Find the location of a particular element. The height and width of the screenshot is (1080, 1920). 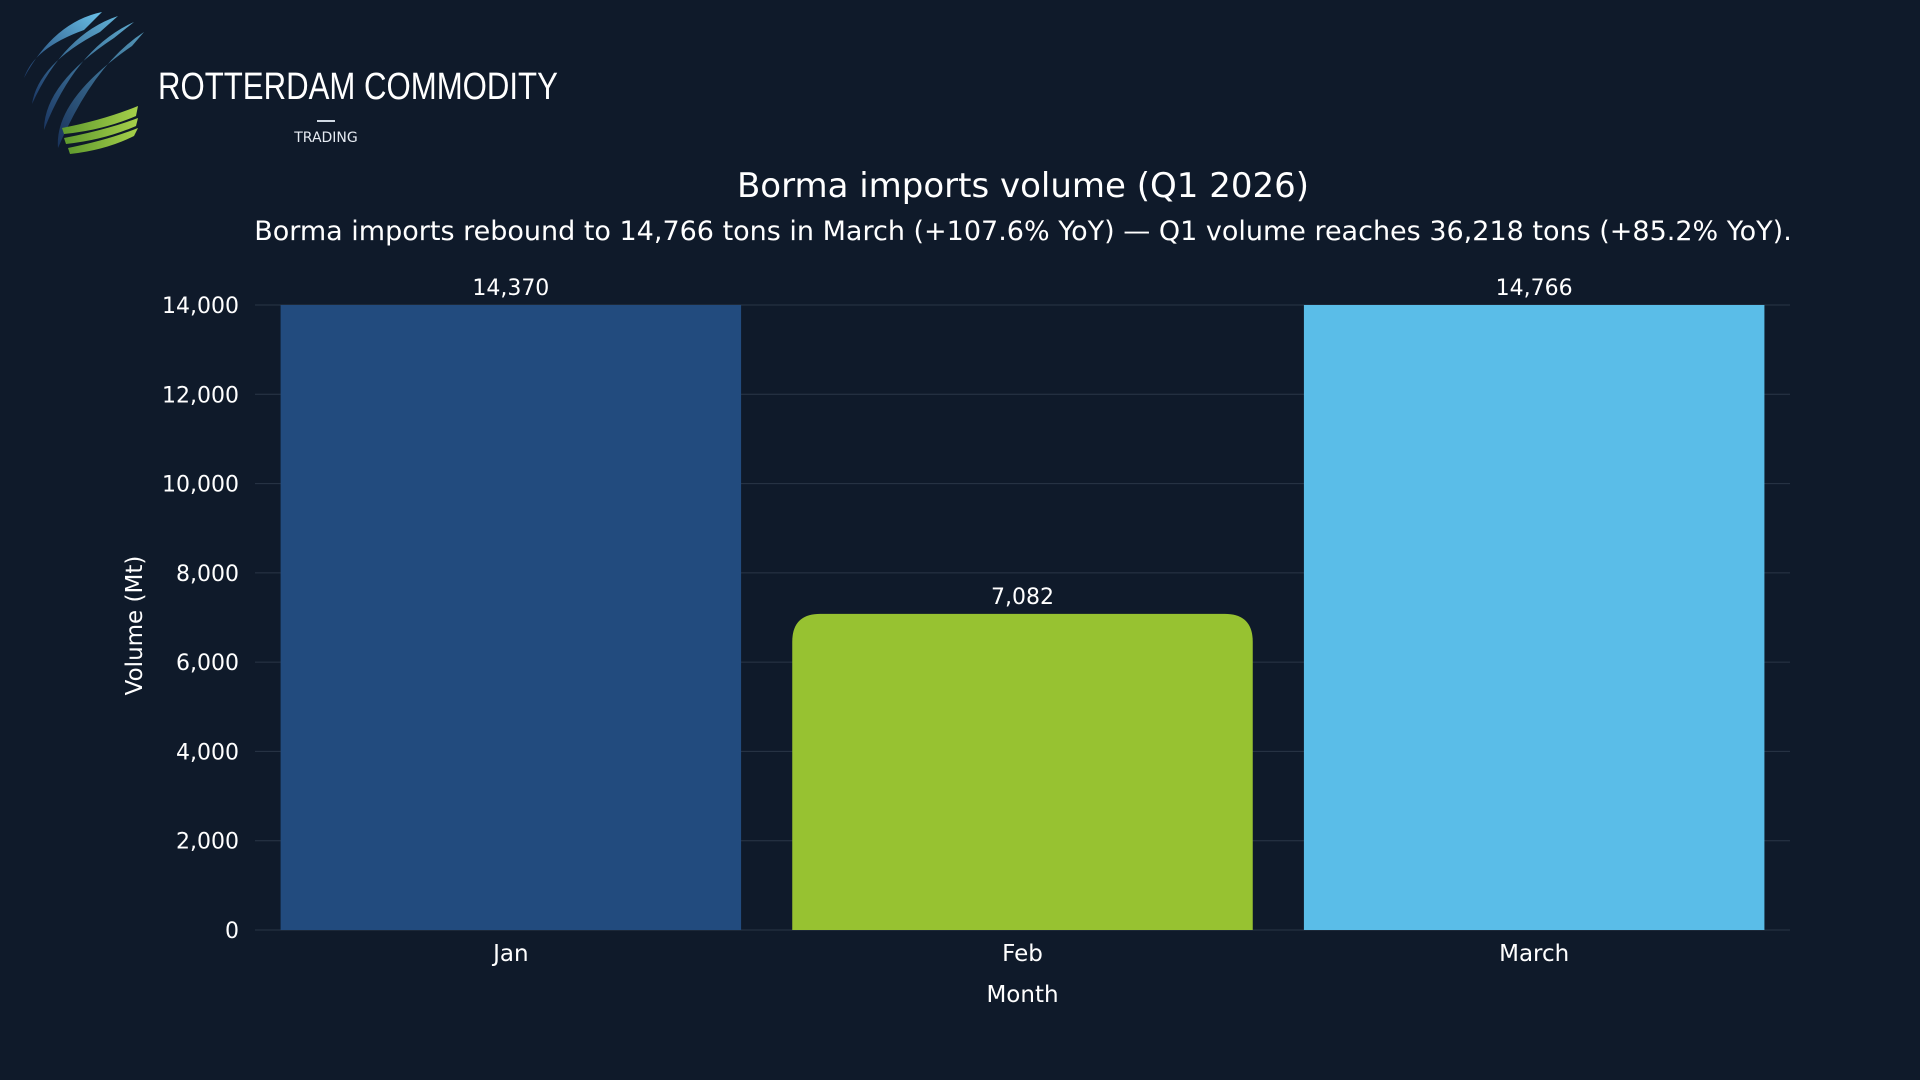

chart-title: Borma imports volume (Q1 2026) is located at coordinates (1023, 186).